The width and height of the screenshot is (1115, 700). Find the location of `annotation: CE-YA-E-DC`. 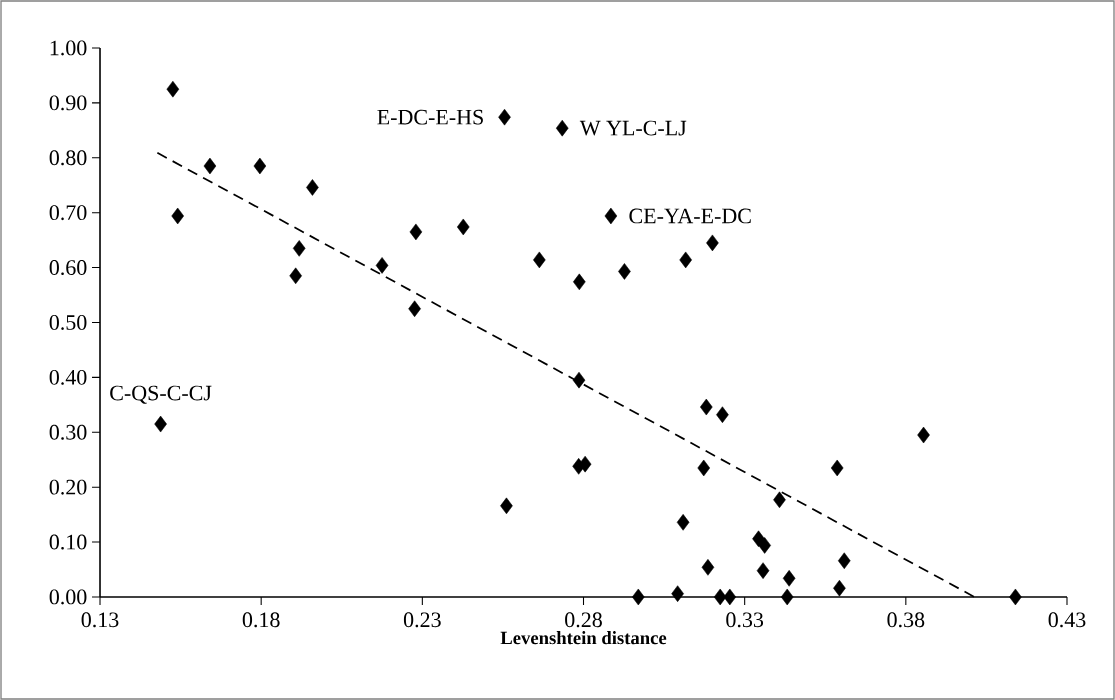

annotation: CE-YA-E-DC is located at coordinates (690, 216).